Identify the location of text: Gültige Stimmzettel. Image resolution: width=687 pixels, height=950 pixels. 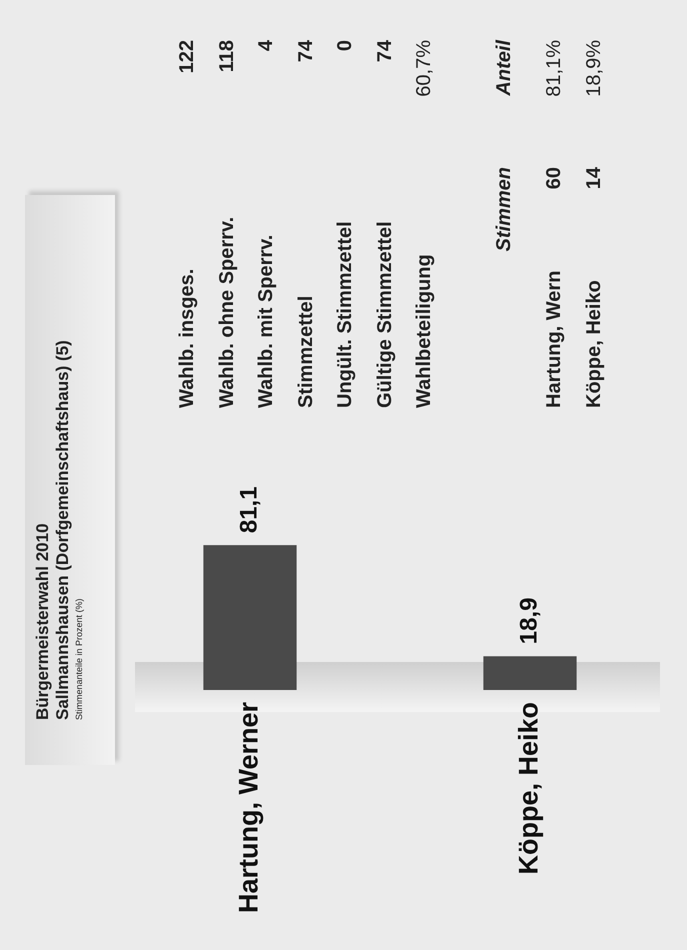
(385, 314).